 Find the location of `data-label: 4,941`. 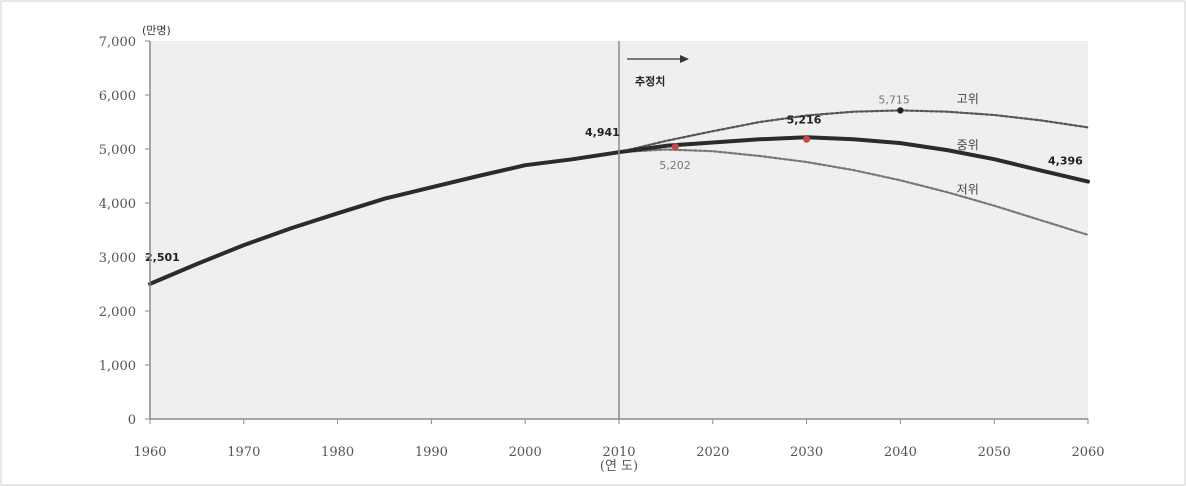

data-label: 4,941 is located at coordinates (602, 132).